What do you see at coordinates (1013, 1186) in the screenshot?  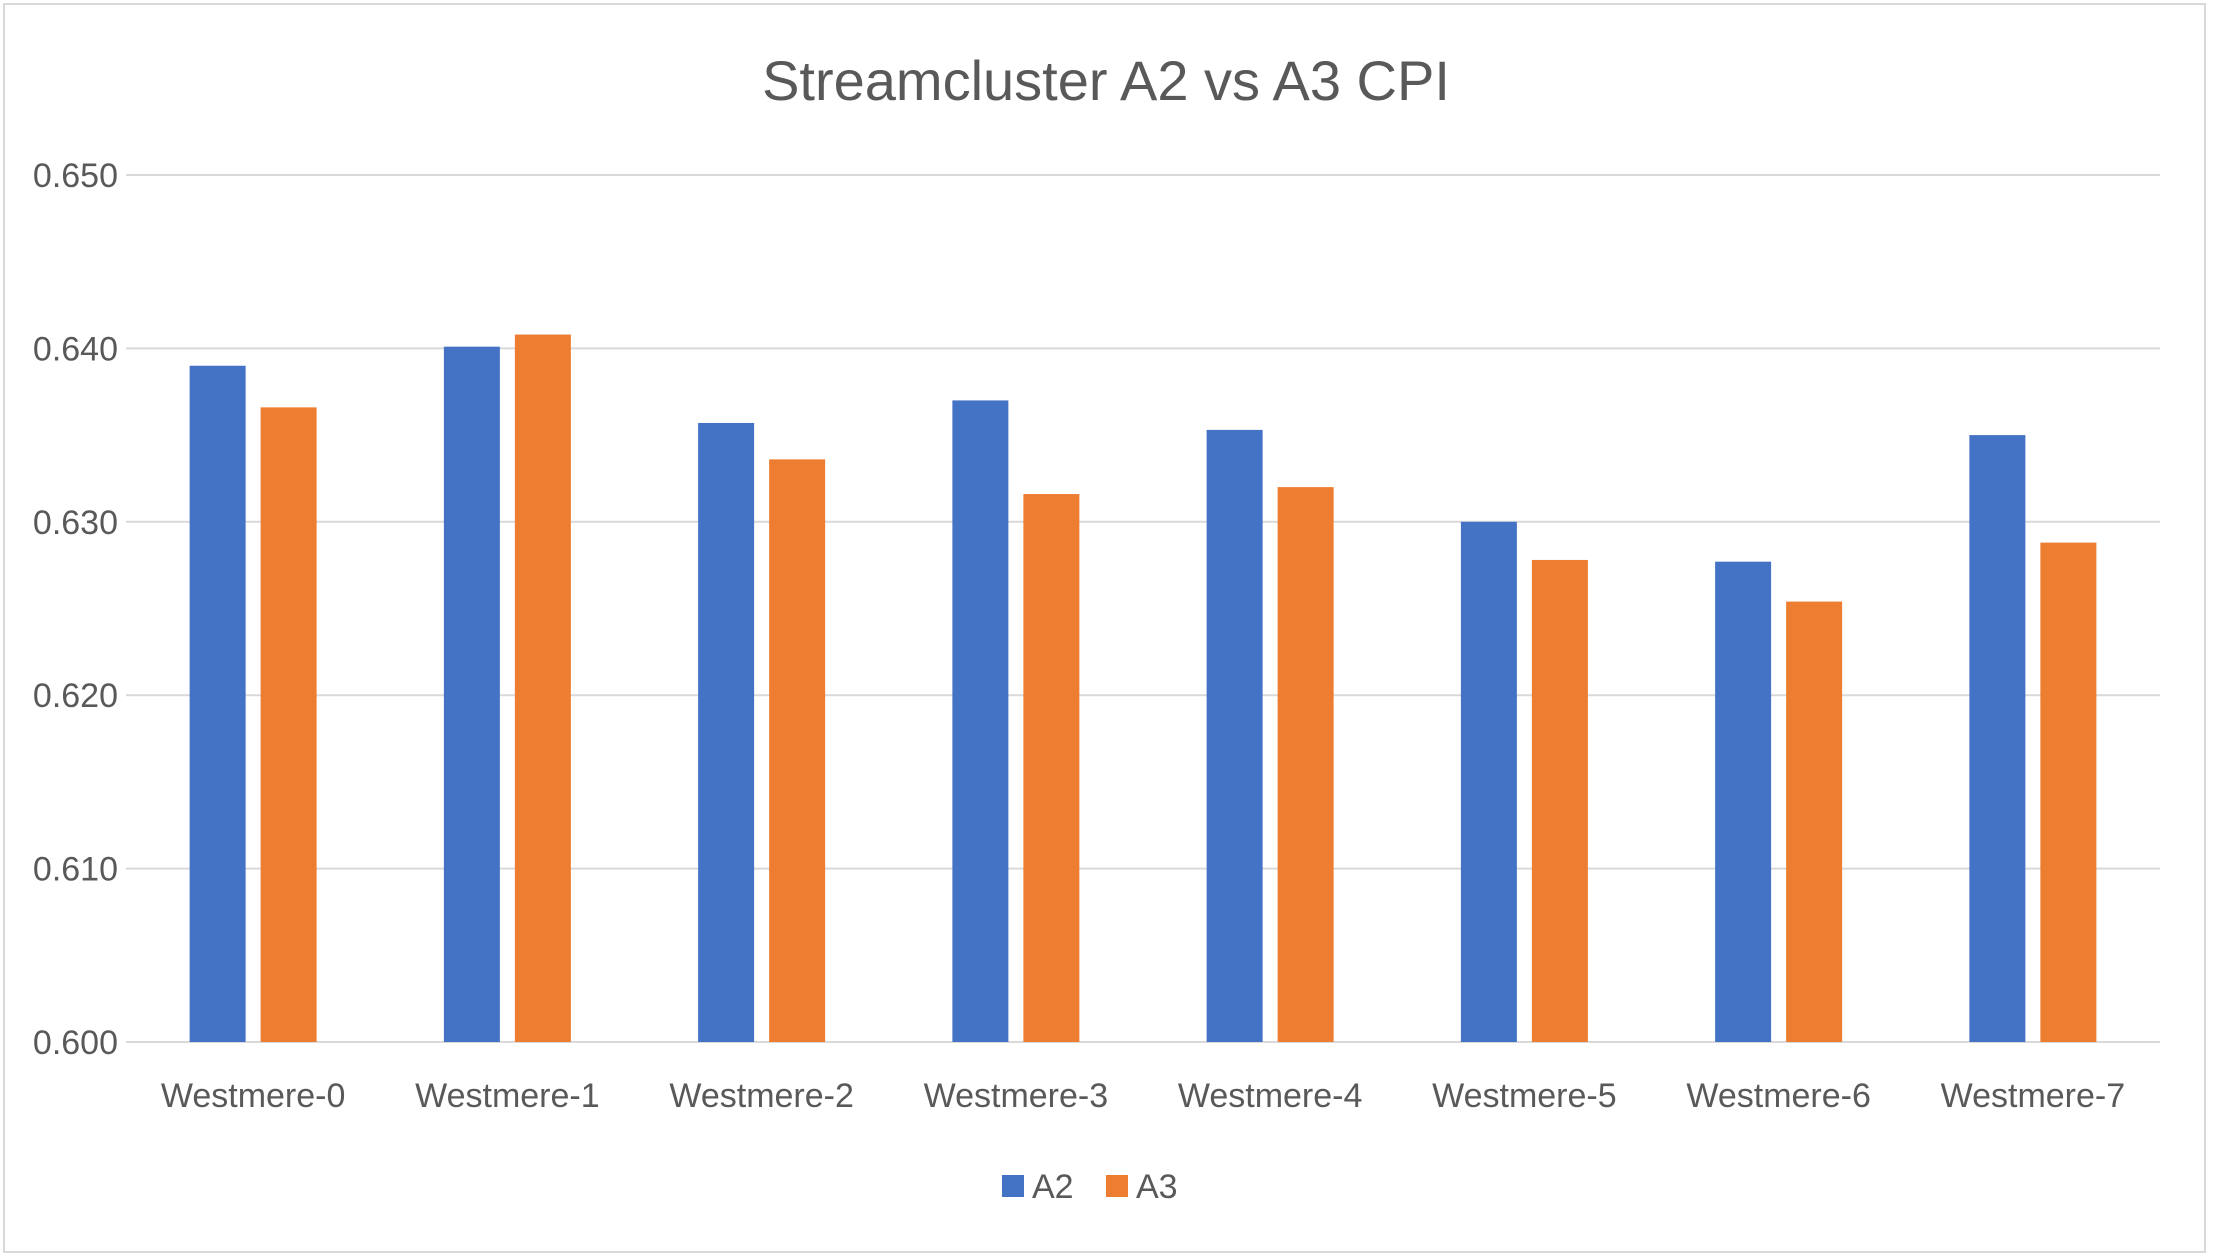 I see `legend-swatch-a2` at bounding box center [1013, 1186].